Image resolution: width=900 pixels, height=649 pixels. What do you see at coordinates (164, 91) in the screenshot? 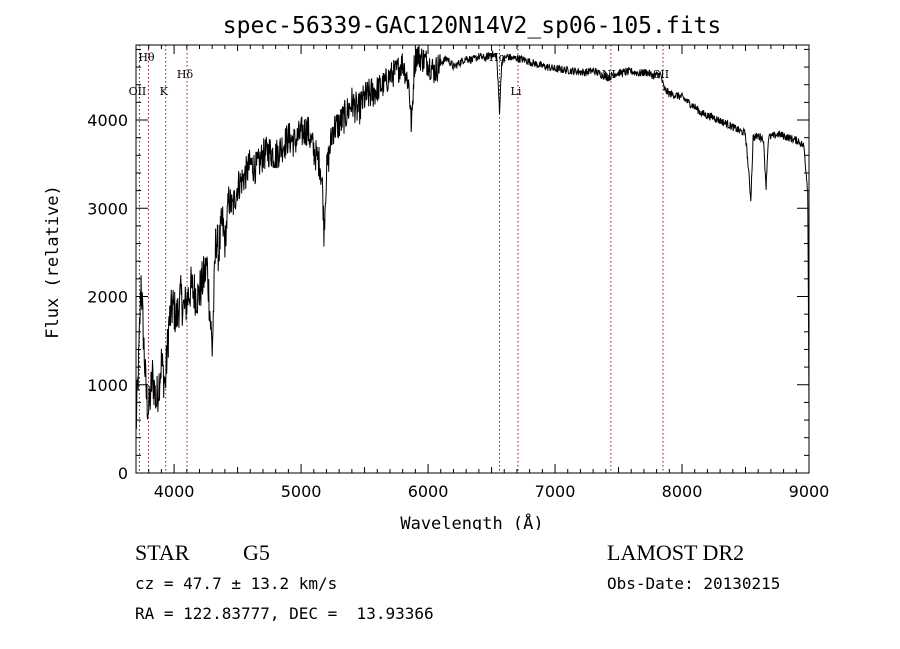
I see `line-label: K` at bounding box center [164, 91].